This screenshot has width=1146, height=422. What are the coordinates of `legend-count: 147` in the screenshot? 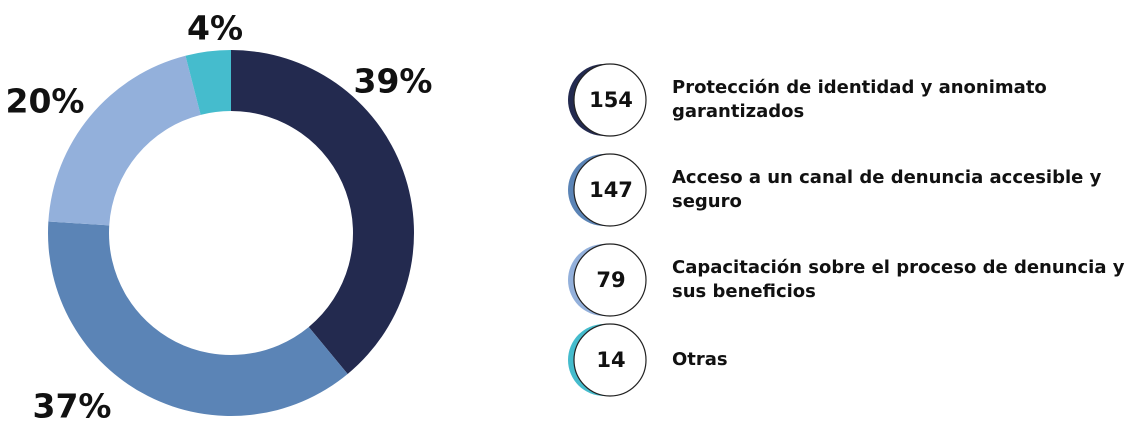 It's located at (611, 190).